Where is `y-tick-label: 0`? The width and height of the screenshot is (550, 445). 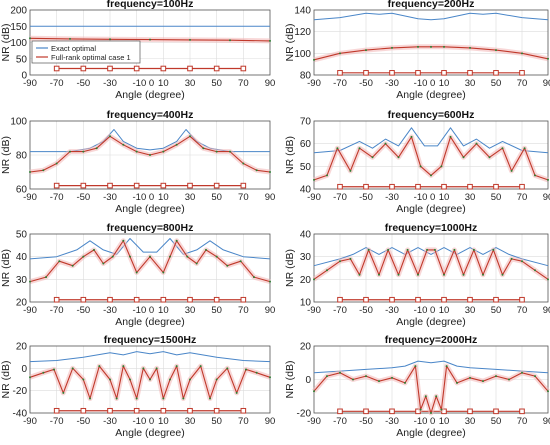 y-tick-label: 0 is located at coordinates (24, 369).